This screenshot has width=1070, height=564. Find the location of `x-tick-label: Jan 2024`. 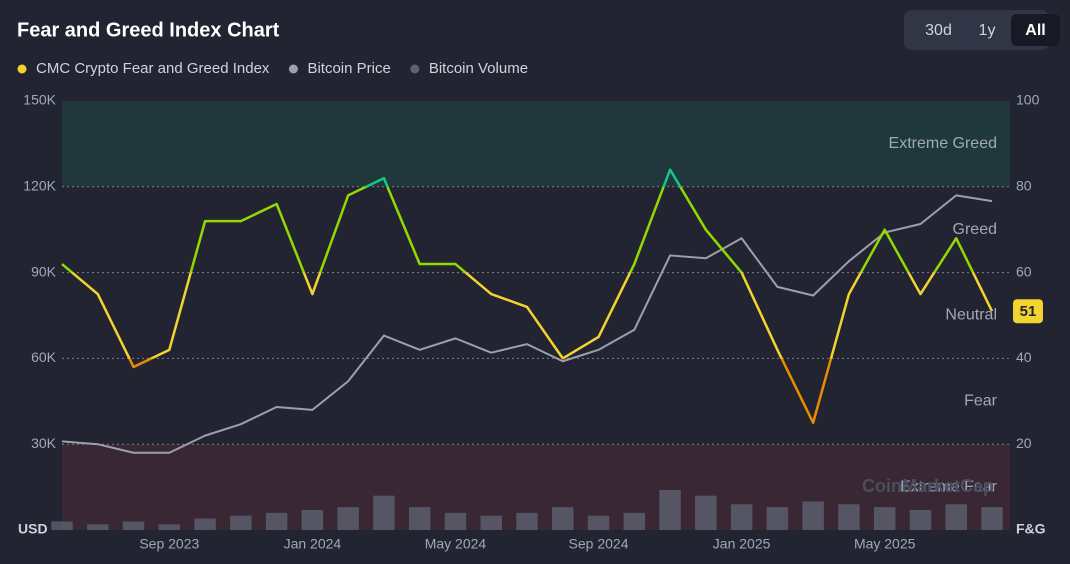

x-tick-label: Jan 2024 is located at coordinates (313, 544).